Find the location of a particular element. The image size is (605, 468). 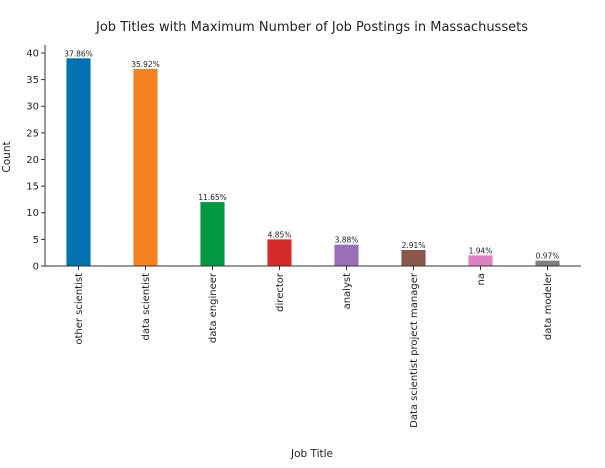

data-label: 37.86% is located at coordinates (78, 53).